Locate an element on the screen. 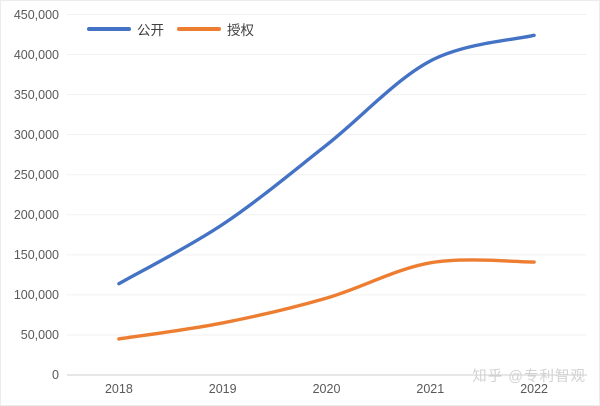 This screenshot has height=406, width=600. x-axis-tick-label: 2022 is located at coordinates (534, 389).